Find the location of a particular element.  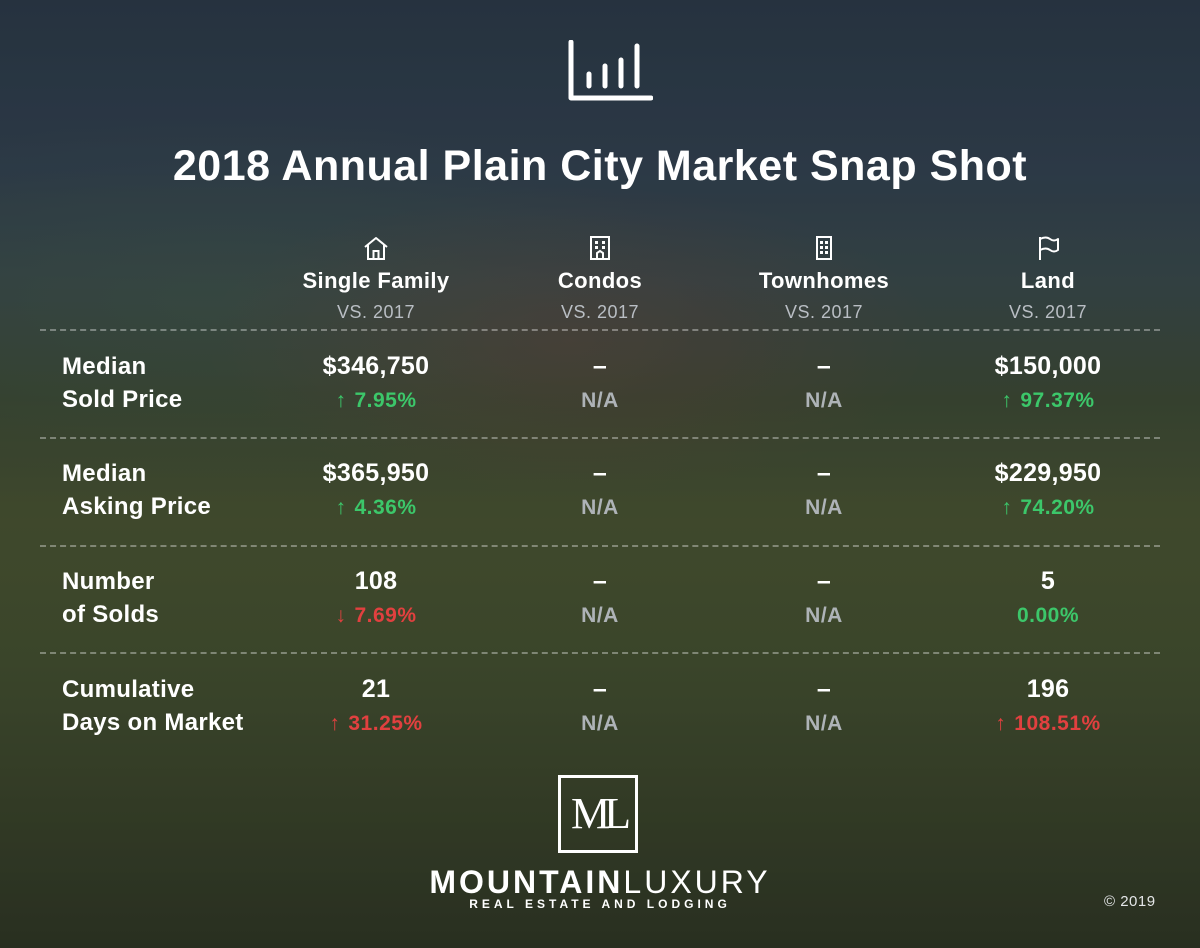

house-icon is located at coordinates (376, 248).